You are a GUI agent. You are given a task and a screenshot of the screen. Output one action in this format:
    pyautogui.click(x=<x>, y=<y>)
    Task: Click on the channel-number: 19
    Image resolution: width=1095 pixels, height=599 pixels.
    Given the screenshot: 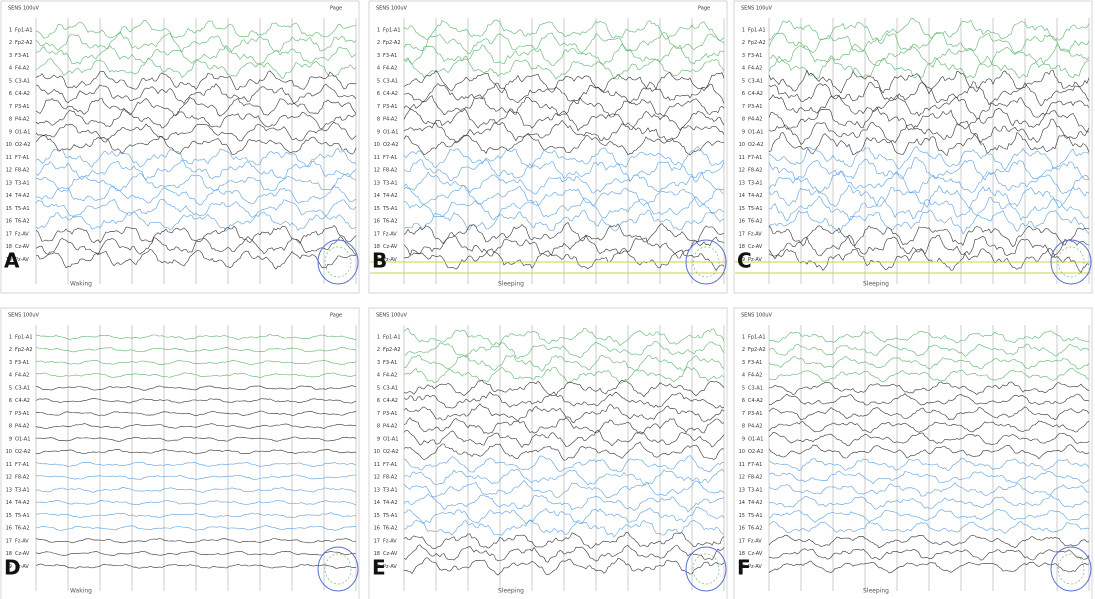 What is the action you would take?
    pyautogui.click(x=377, y=567)
    